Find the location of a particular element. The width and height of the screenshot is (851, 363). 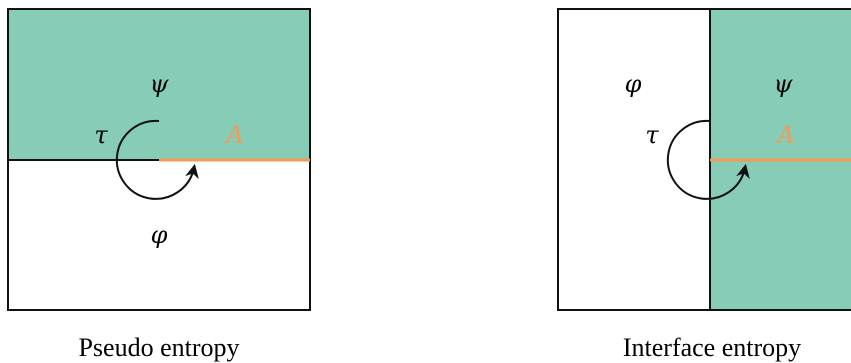

interface-entropy-caption: Interface entropy is located at coordinates (712, 347).